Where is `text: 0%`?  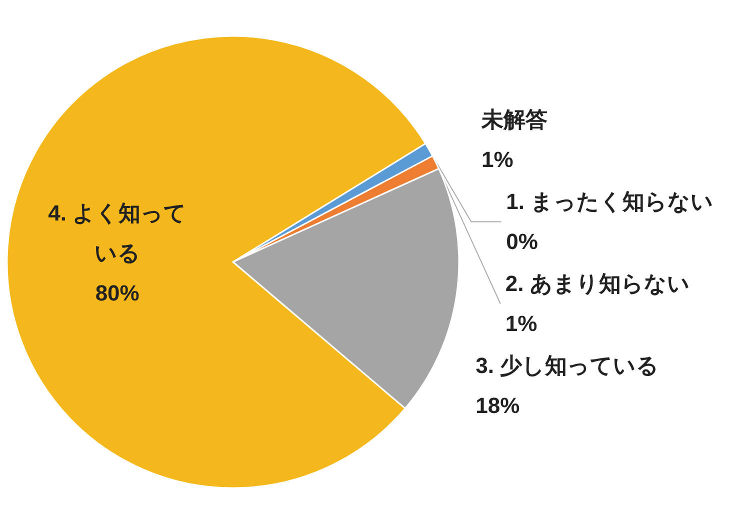
text: 0% is located at coordinates (522, 241).